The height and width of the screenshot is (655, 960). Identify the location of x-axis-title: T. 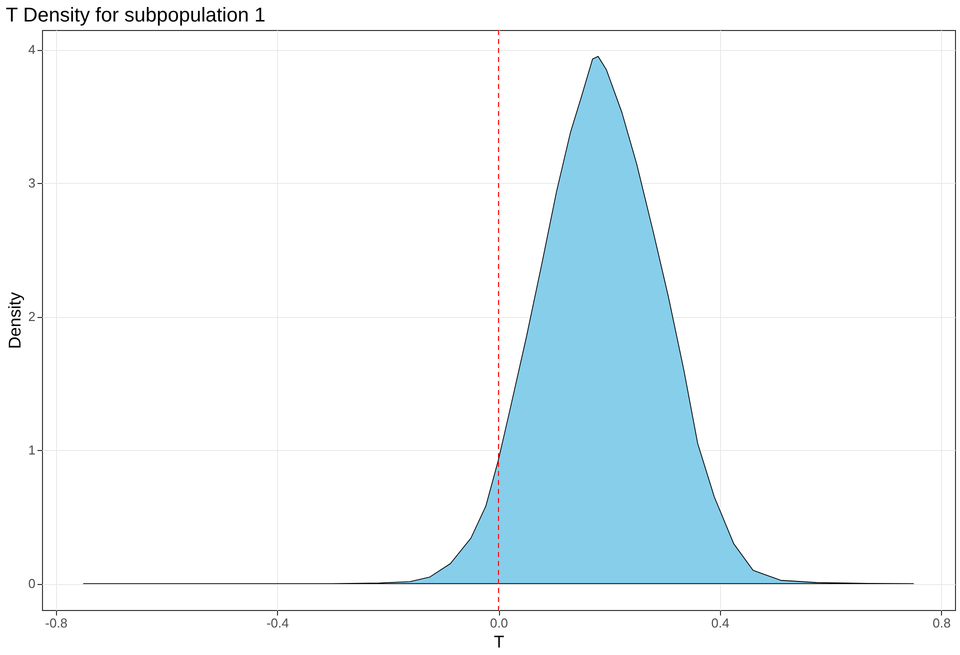
(499, 642).